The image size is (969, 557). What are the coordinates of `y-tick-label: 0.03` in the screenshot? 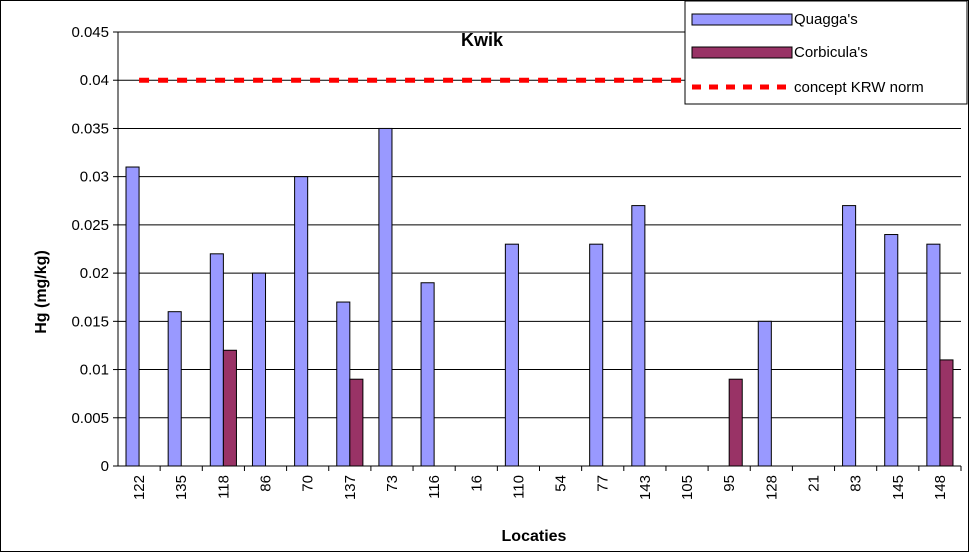 It's located at (94, 177).